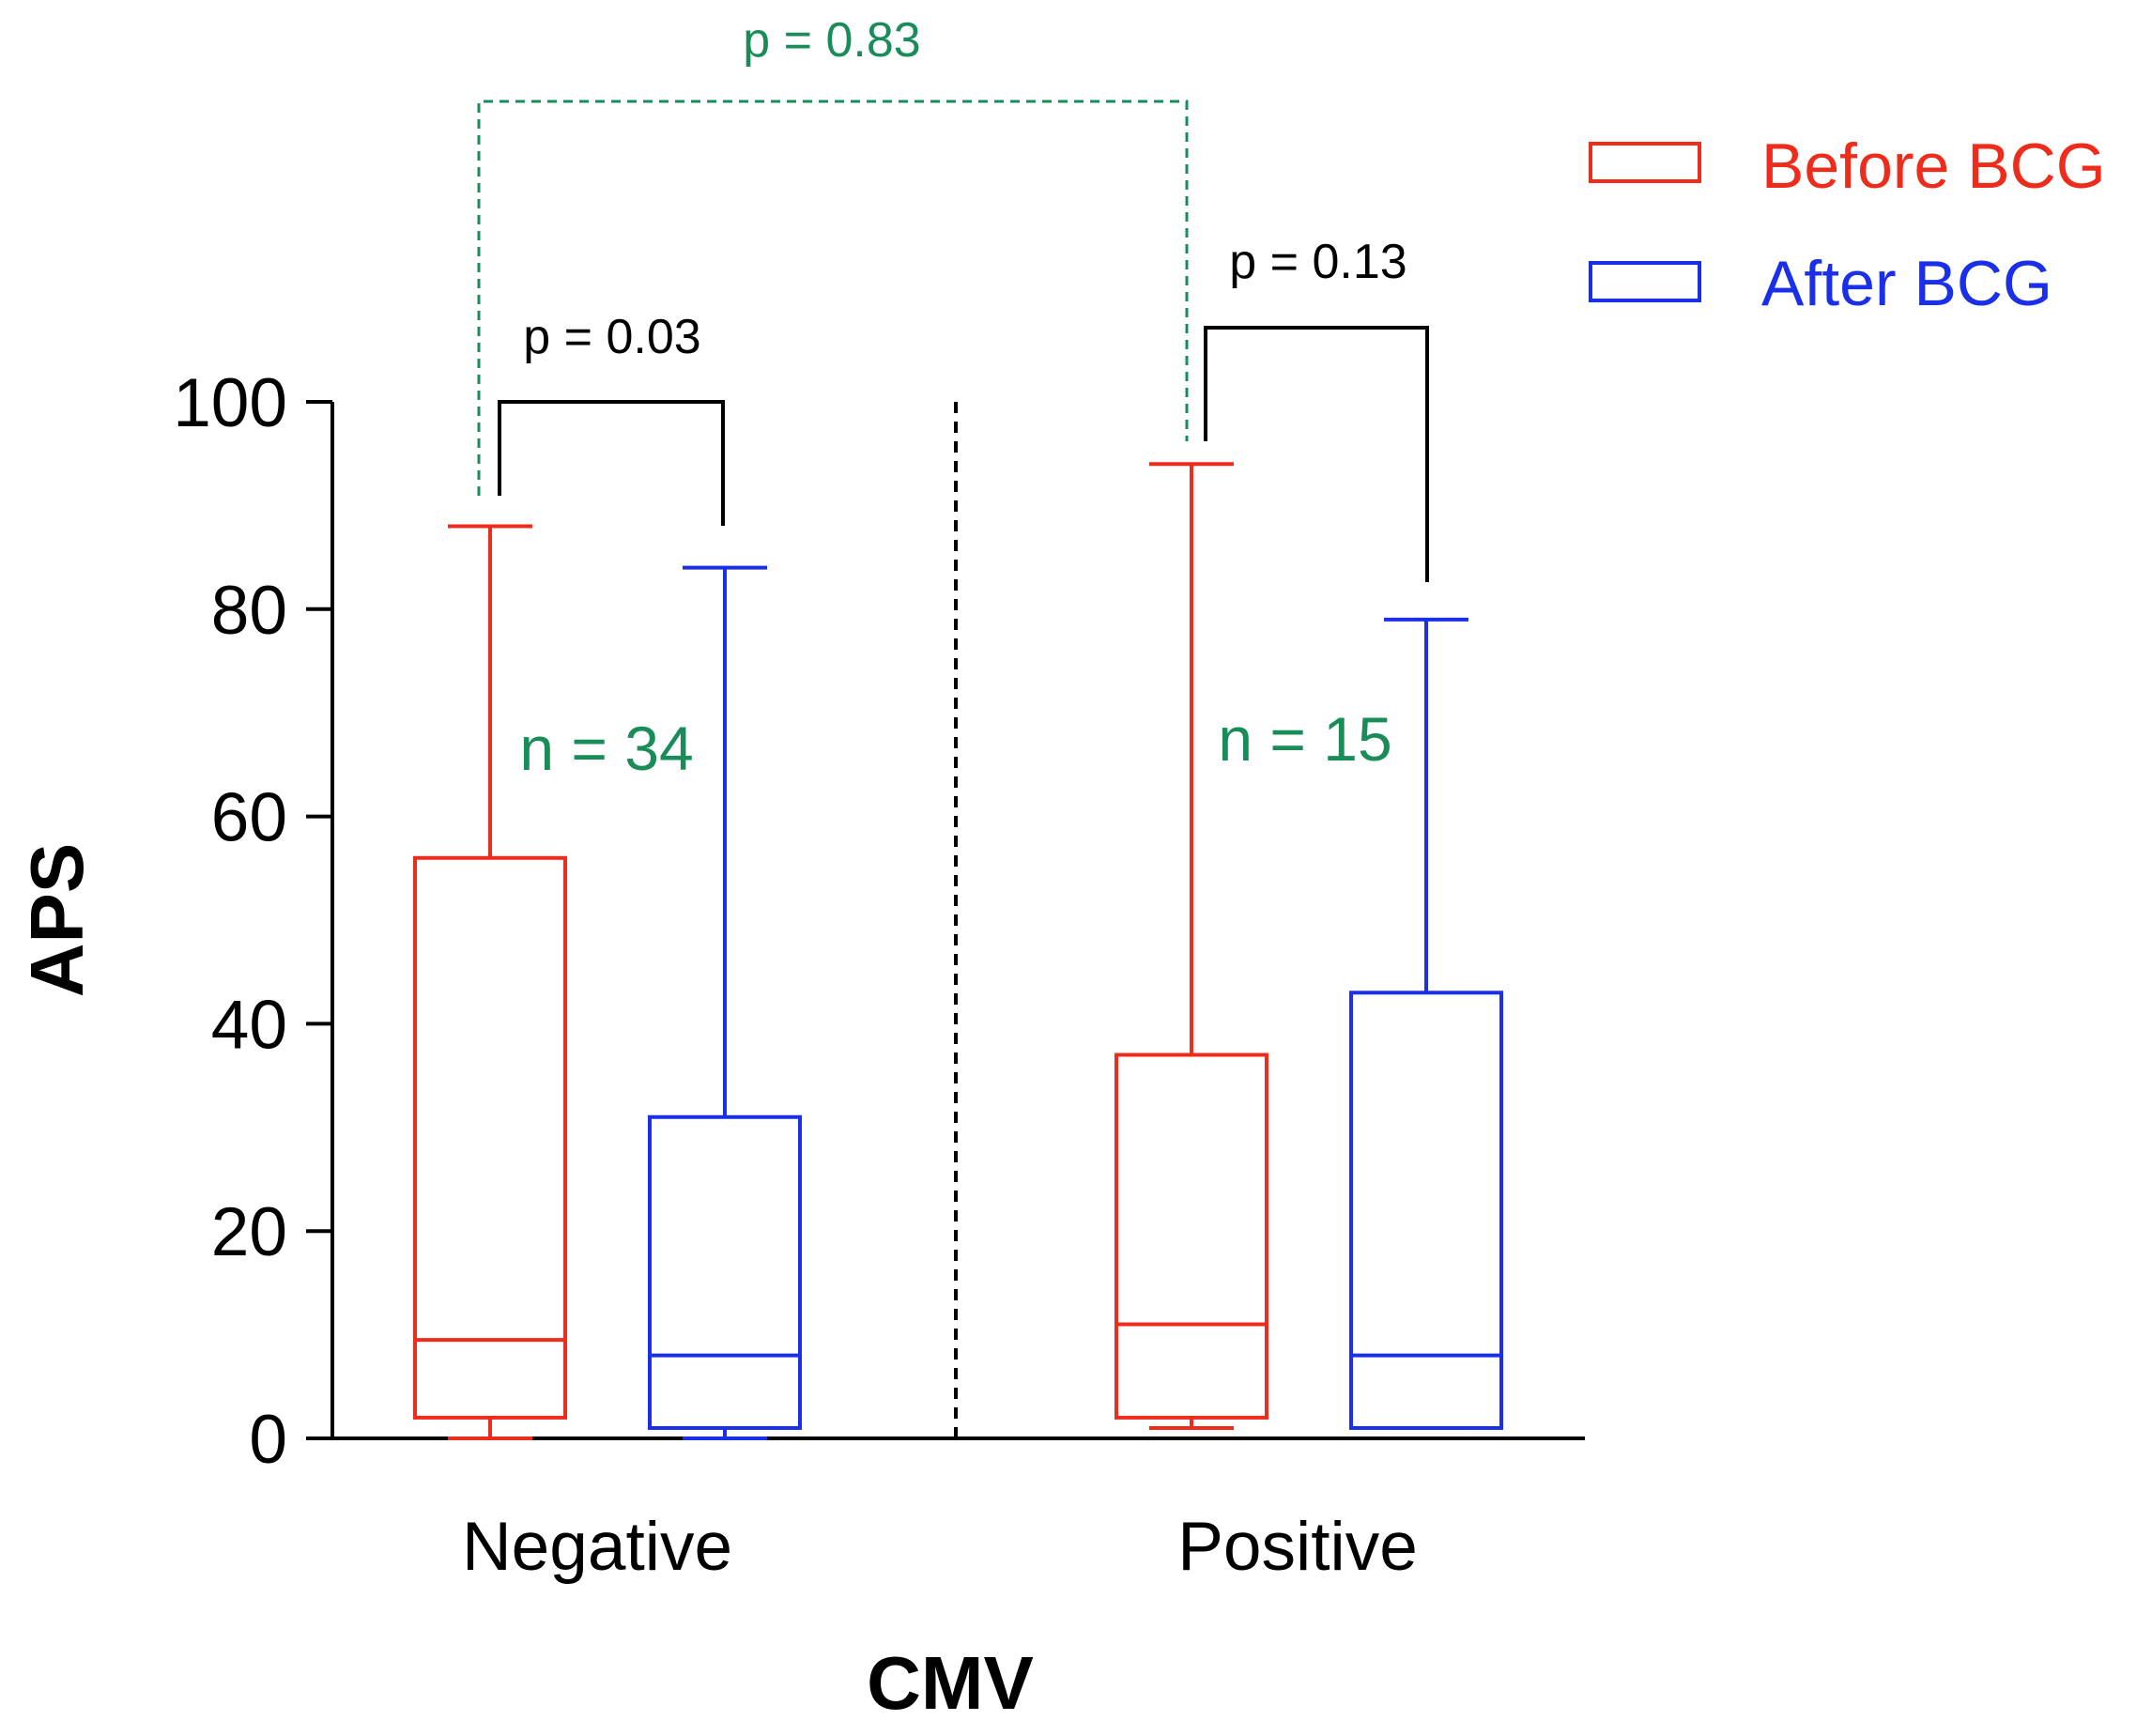  I want to click on category-label-negative: Negative, so click(597, 1547).